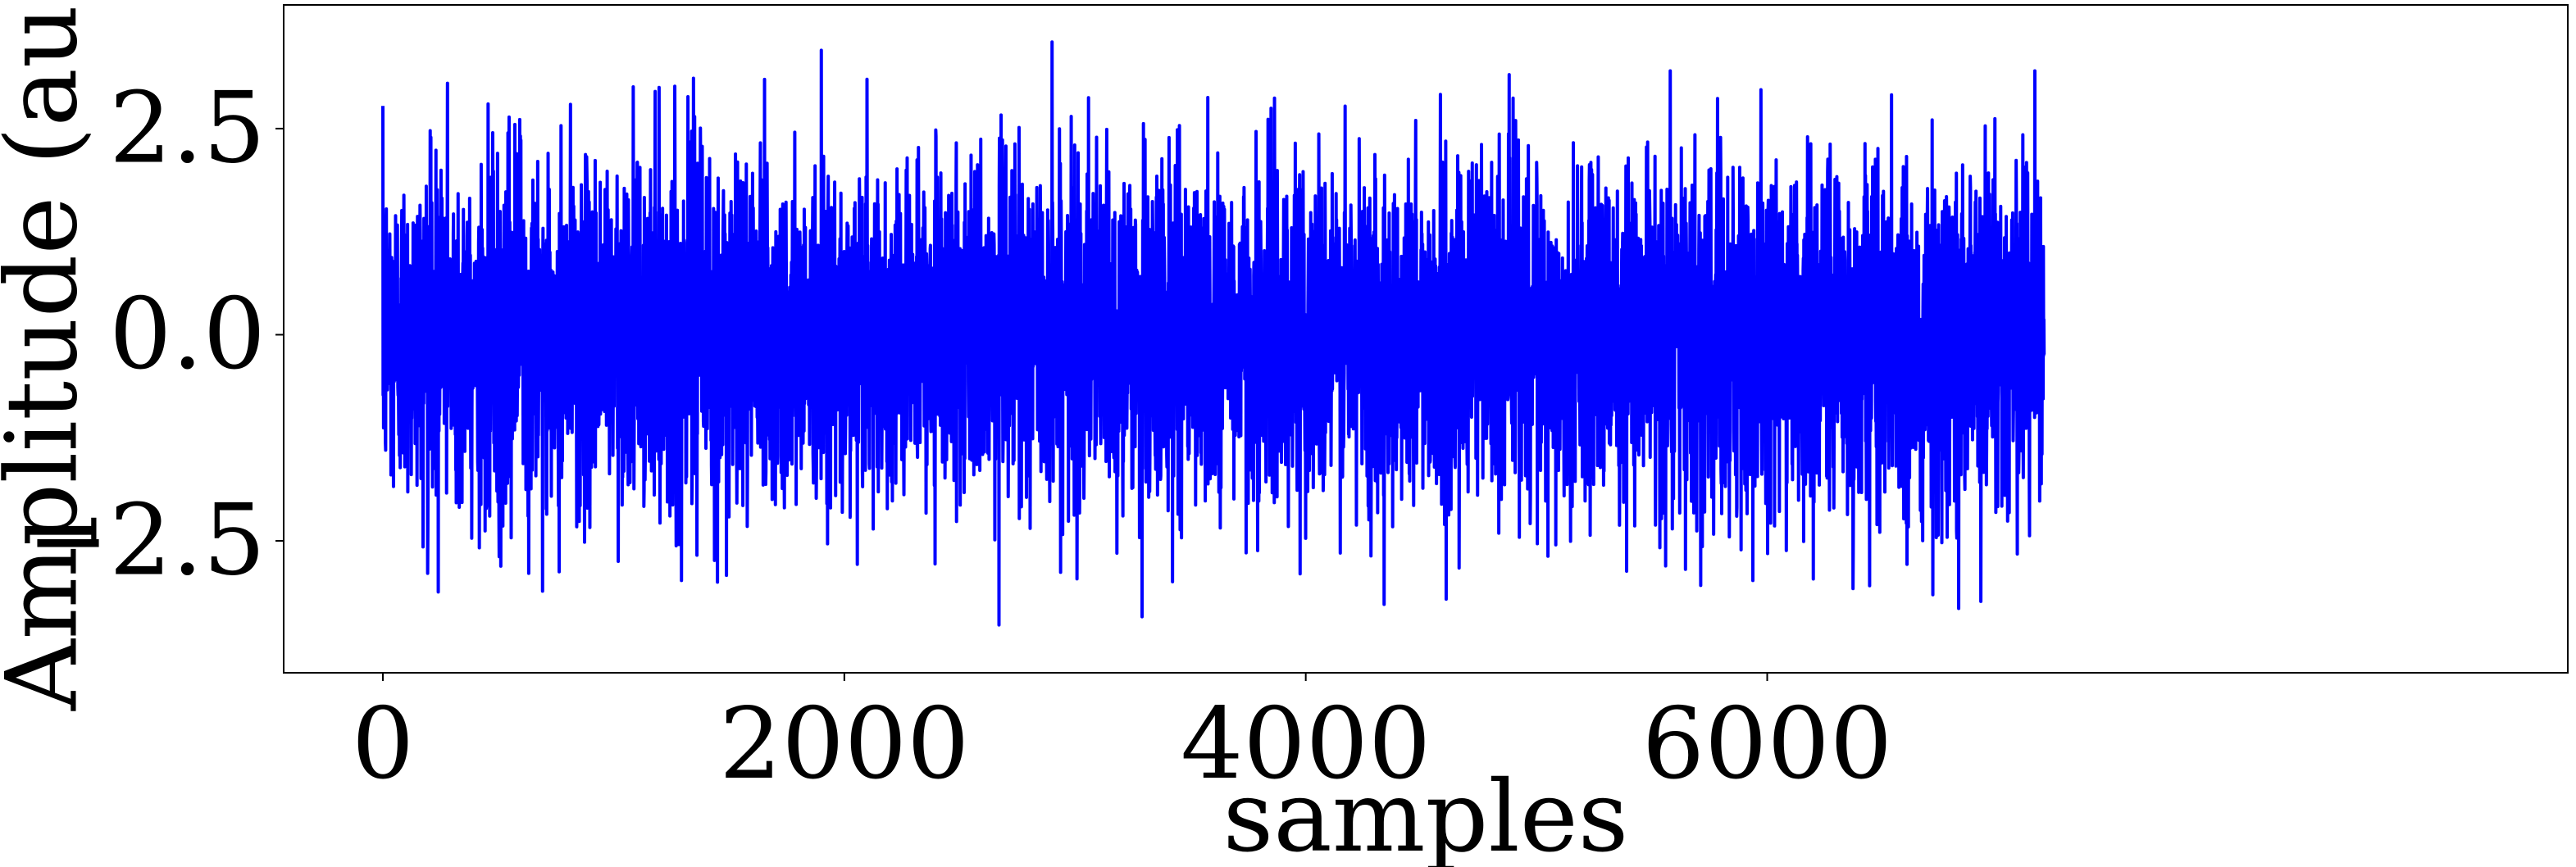 The image size is (2576, 867). I want to click on y-tick-label: −2.5, so click(147, 541).